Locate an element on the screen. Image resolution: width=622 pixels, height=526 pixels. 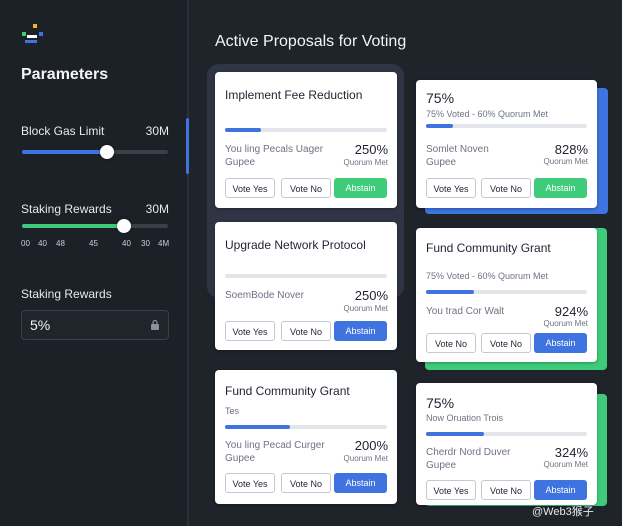
block-gas-label: Block Gas Limit is located at coordinates (63, 131).